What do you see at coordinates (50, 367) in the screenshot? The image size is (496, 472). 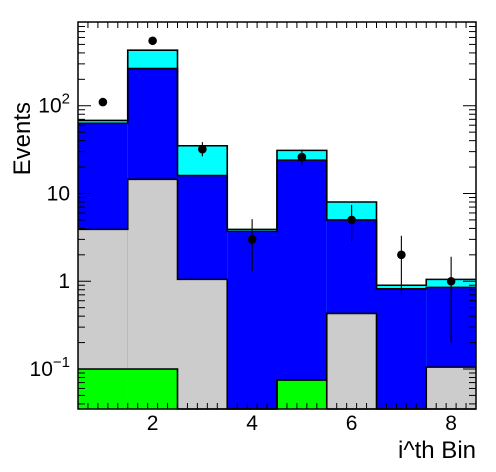 I see `y-tick-label-1: 10⁻¹` at bounding box center [50, 367].